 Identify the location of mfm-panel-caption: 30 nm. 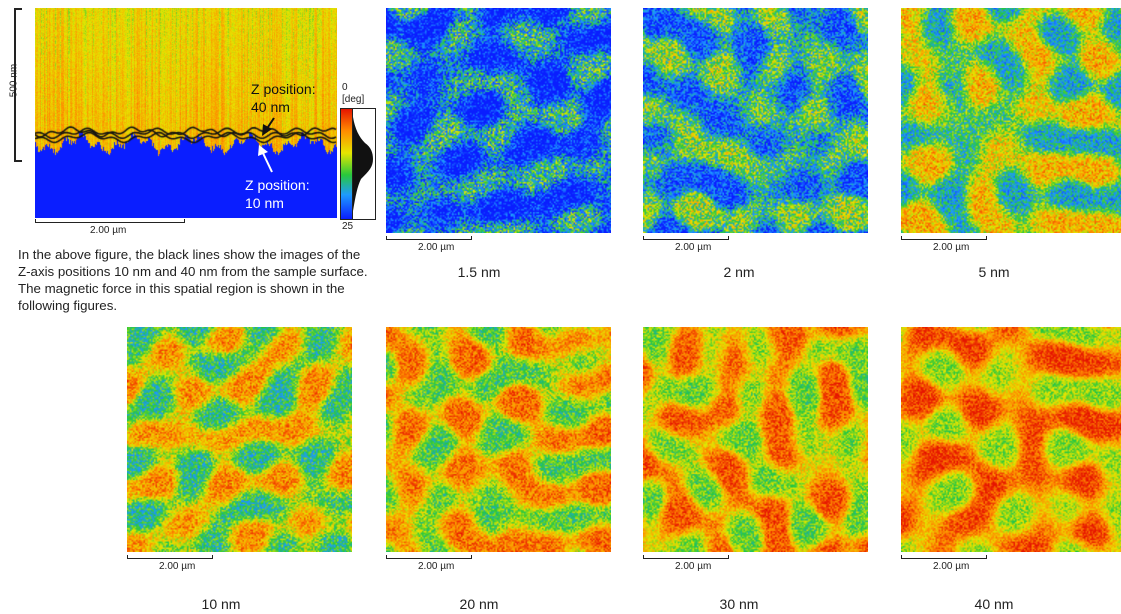
(739, 604).